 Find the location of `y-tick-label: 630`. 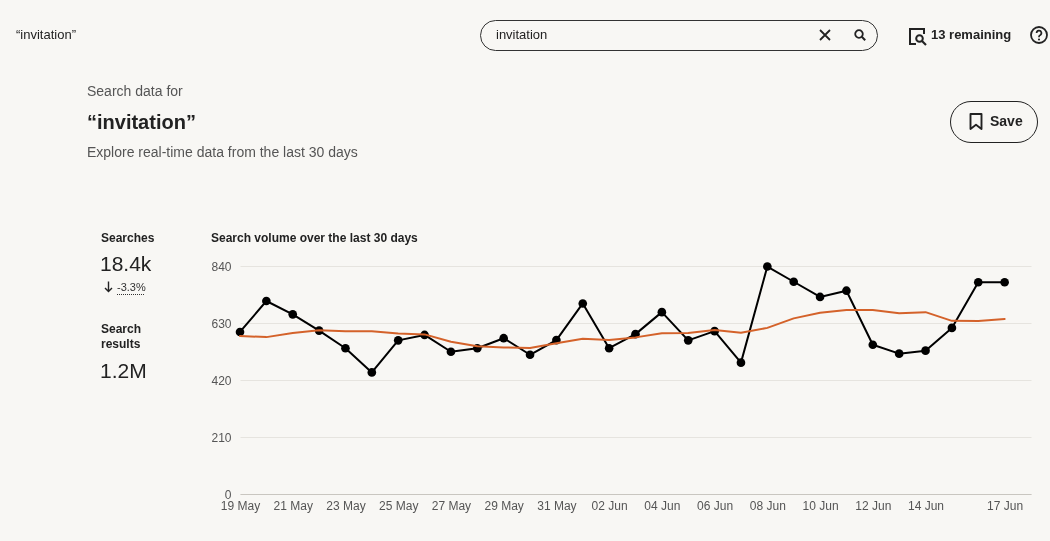

y-tick-label: 630 is located at coordinates (221, 323).